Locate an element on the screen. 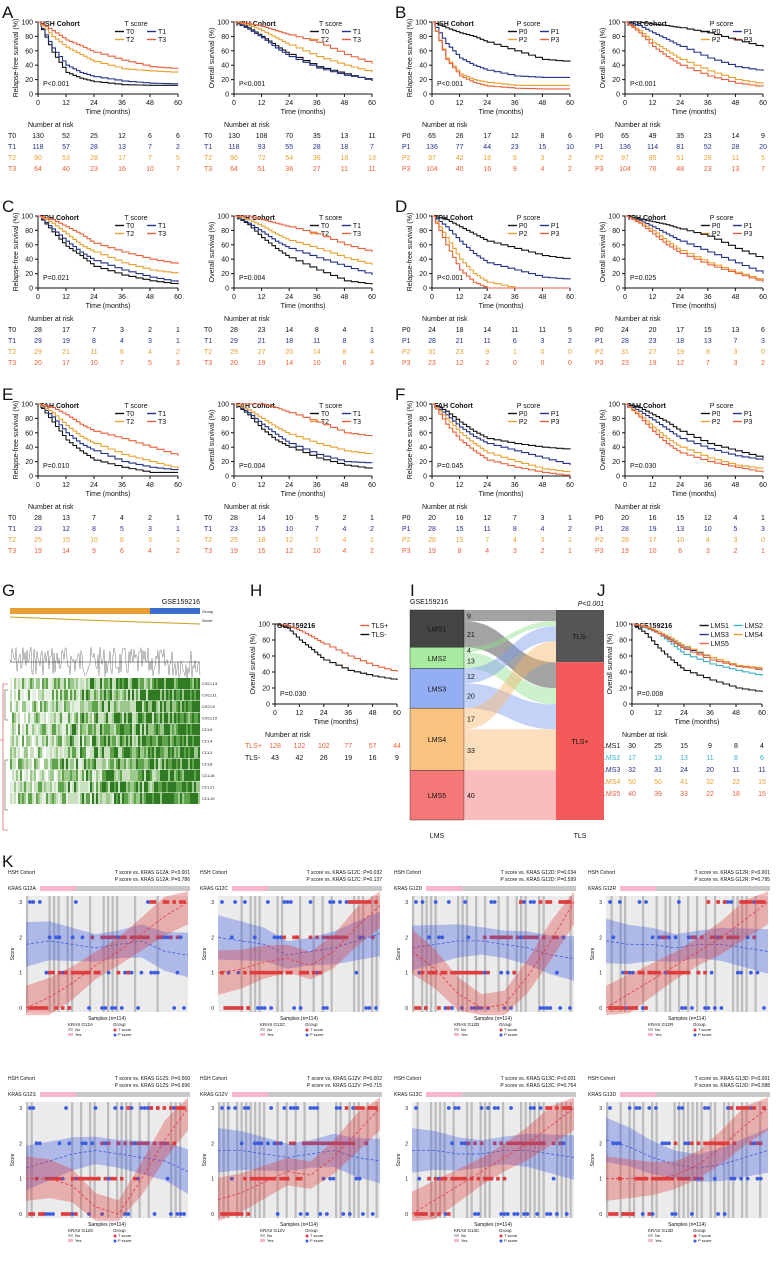 Image resolution: width=777 pixels, height=1280 pixels. risk-row-label: T2 is located at coordinates (12, 158).